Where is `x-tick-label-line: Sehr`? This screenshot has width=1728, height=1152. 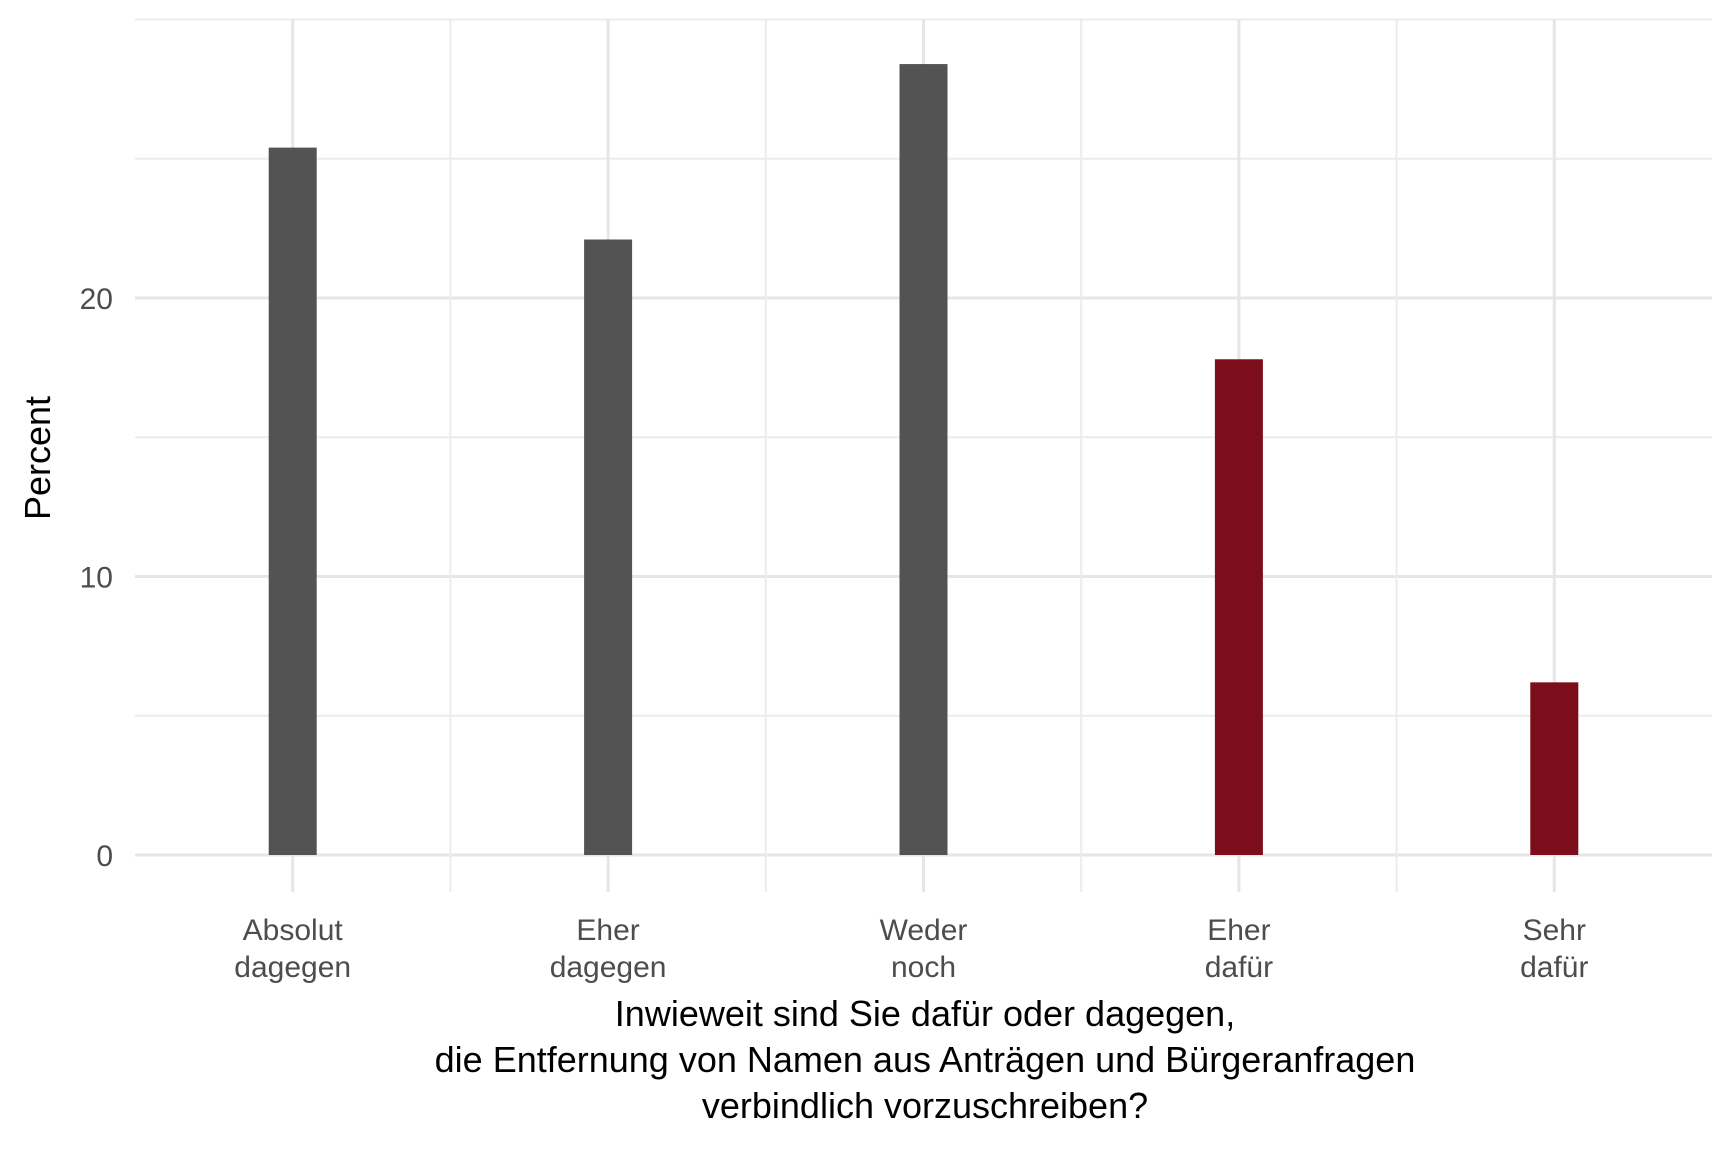
x-tick-label-line: Sehr is located at coordinates (1554, 930).